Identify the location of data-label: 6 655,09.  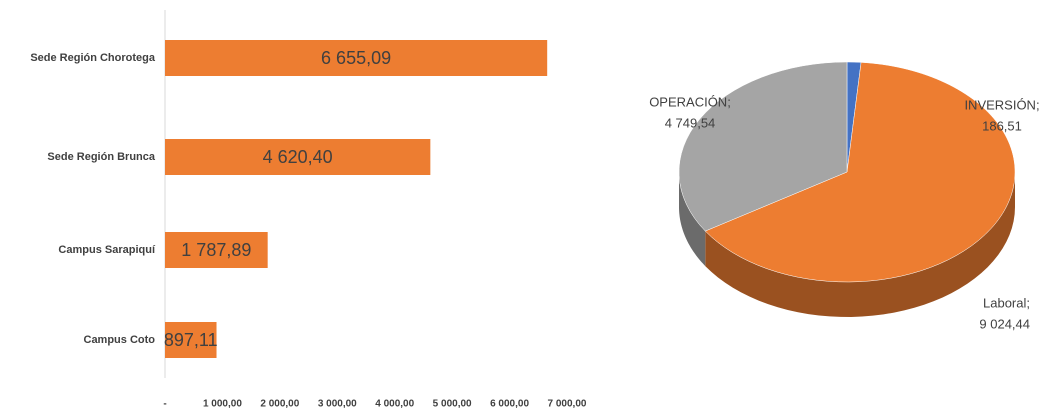
(356, 58).